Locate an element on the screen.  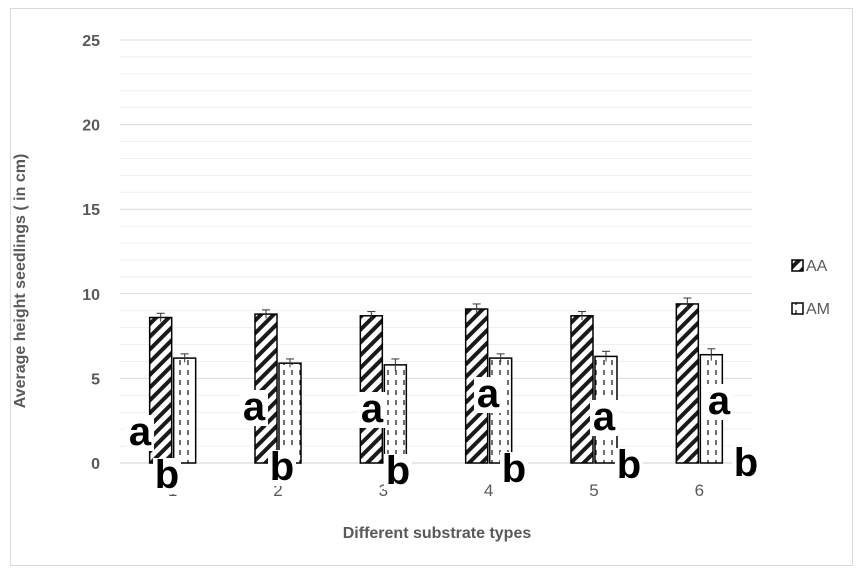
y-axis-label: Average height seedlings ( in cm) is located at coordinates (20, 281).